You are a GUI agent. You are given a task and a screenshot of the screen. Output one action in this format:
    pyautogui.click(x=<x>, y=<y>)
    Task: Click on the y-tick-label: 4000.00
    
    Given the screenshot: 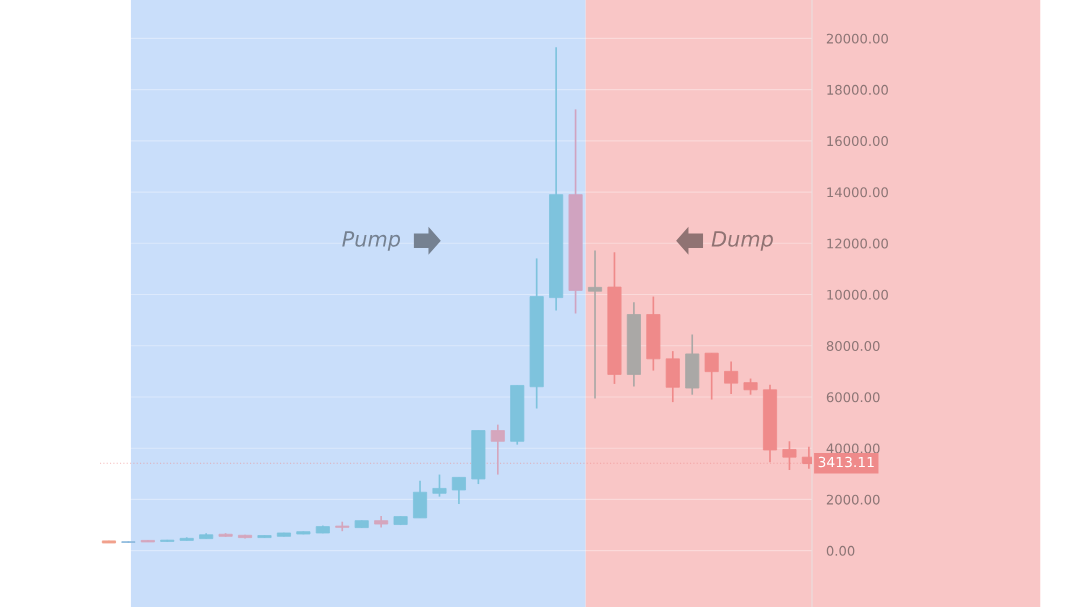 What is the action you would take?
    pyautogui.click(x=853, y=448)
    